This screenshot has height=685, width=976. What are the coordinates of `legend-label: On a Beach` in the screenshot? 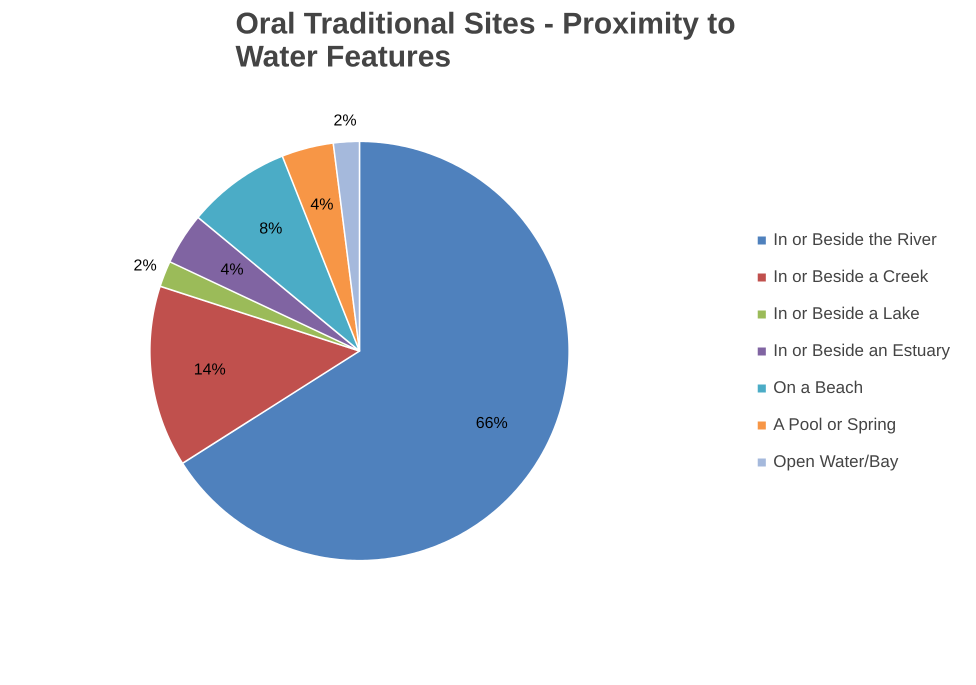 It's located at (818, 388).